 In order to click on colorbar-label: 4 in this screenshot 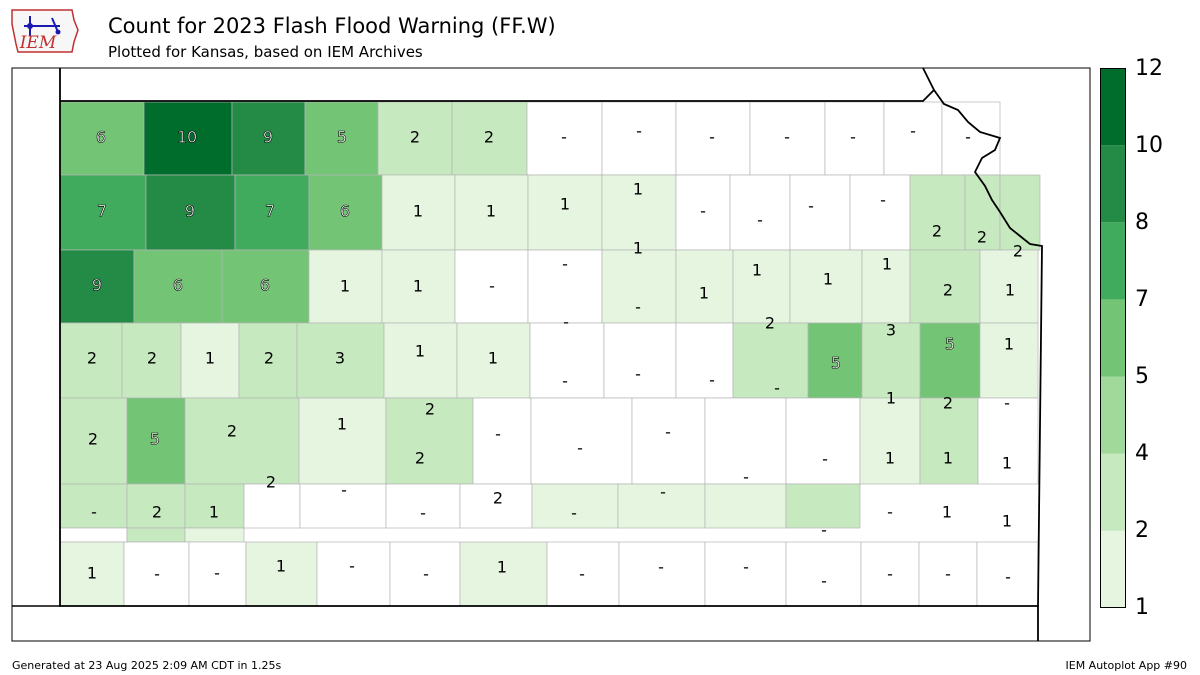, I will do `click(1142, 453)`.